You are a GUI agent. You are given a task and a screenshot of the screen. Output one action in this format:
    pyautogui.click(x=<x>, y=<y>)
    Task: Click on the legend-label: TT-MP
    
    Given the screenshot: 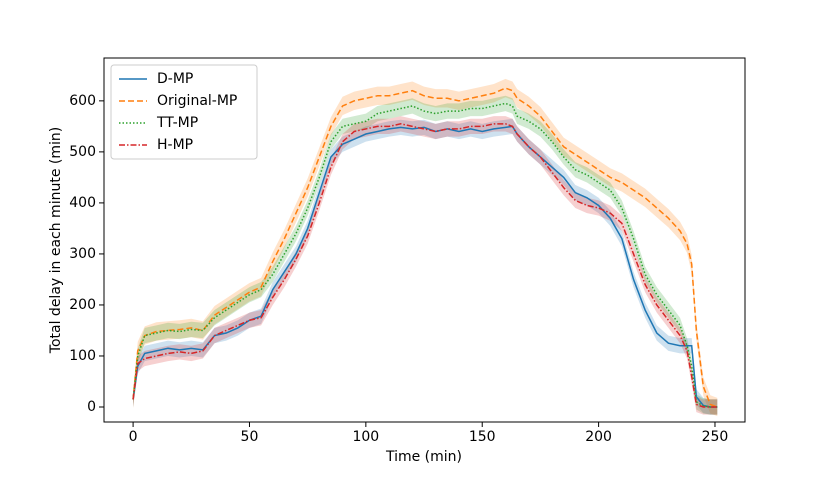 What is the action you would take?
    pyautogui.click(x=177, y=123)
    